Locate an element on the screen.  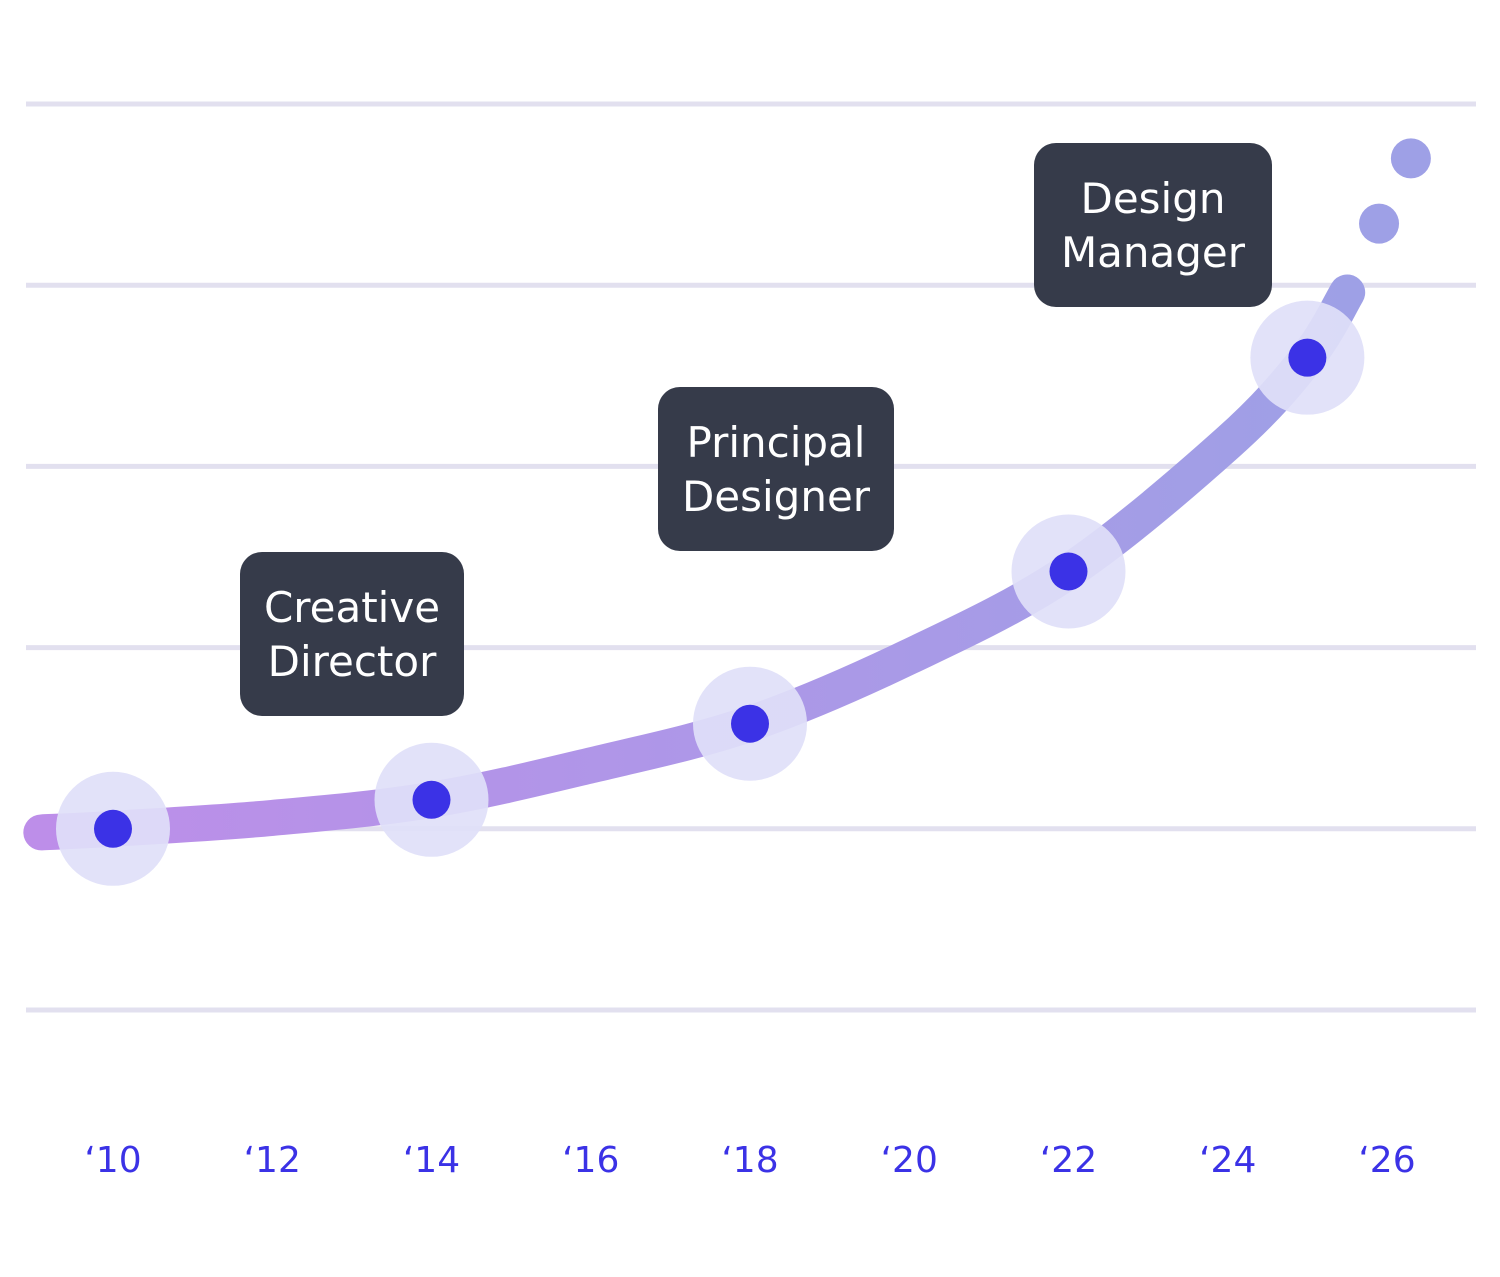
callout-3: Design Manager is located at coordinates (1153, 225).